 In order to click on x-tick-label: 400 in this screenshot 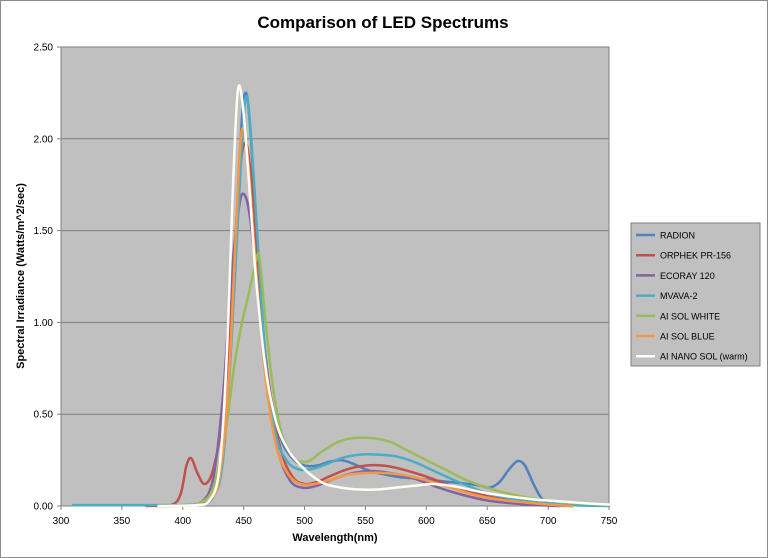, I will do `click(182, 521)`.